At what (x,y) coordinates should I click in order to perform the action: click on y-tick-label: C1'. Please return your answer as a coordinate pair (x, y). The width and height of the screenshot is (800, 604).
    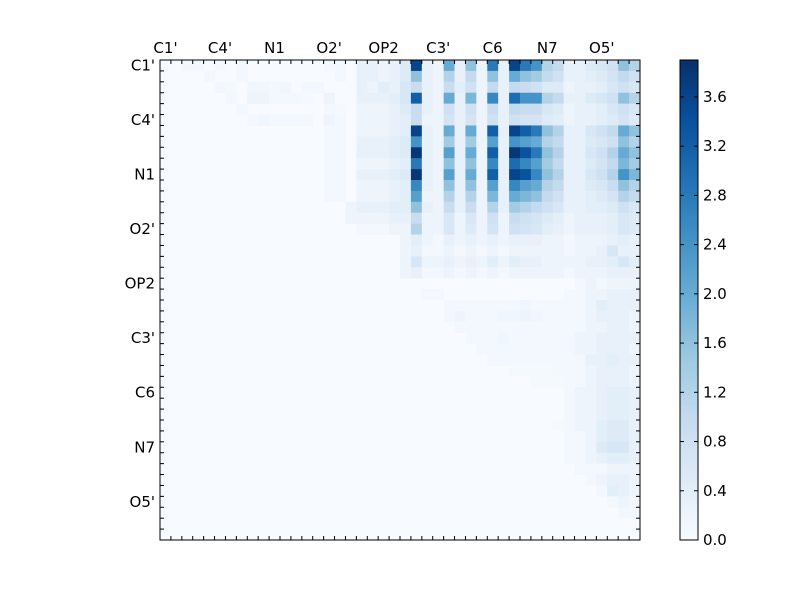
    Looking at the image, I should click on (143, 66).